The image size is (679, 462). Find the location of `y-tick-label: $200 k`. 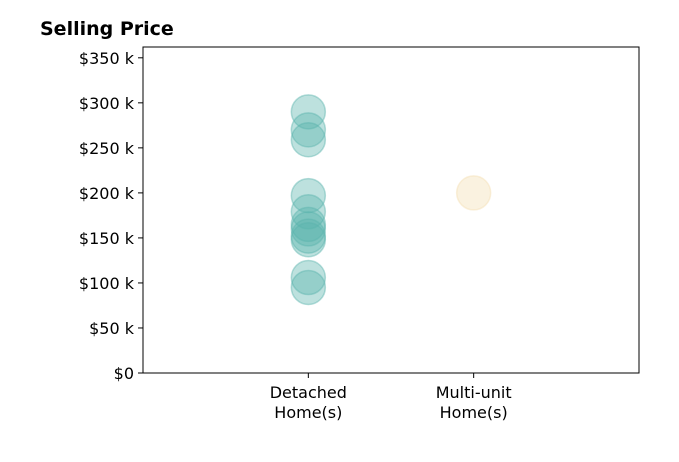

y-tick-label: $200 k is located at coordinates (107, 193).